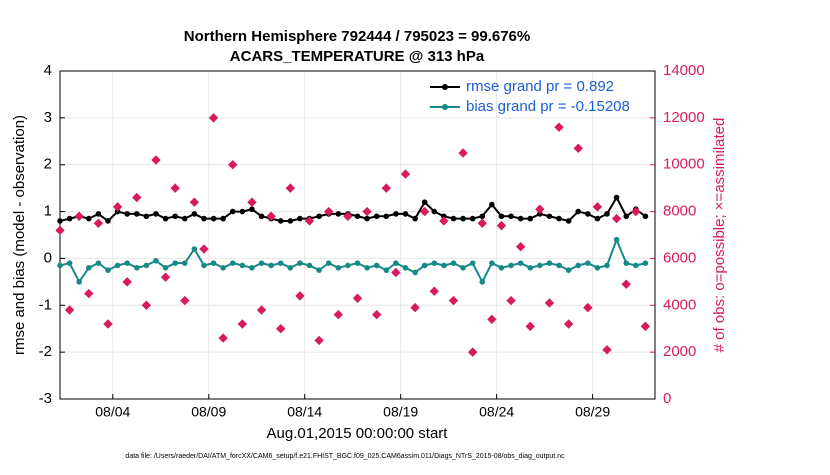  Describe the element at coordinates (48, 70) in the screenshot. I see `y-tick-label: 4` at that location.